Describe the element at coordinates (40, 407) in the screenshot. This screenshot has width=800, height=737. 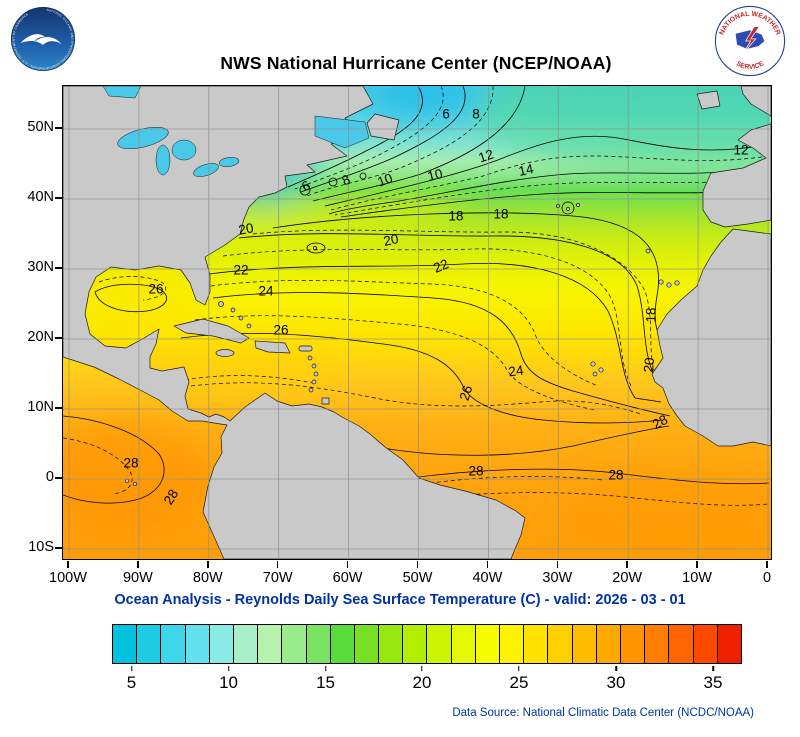
I see `lat-tick-label: 10N` at that location.